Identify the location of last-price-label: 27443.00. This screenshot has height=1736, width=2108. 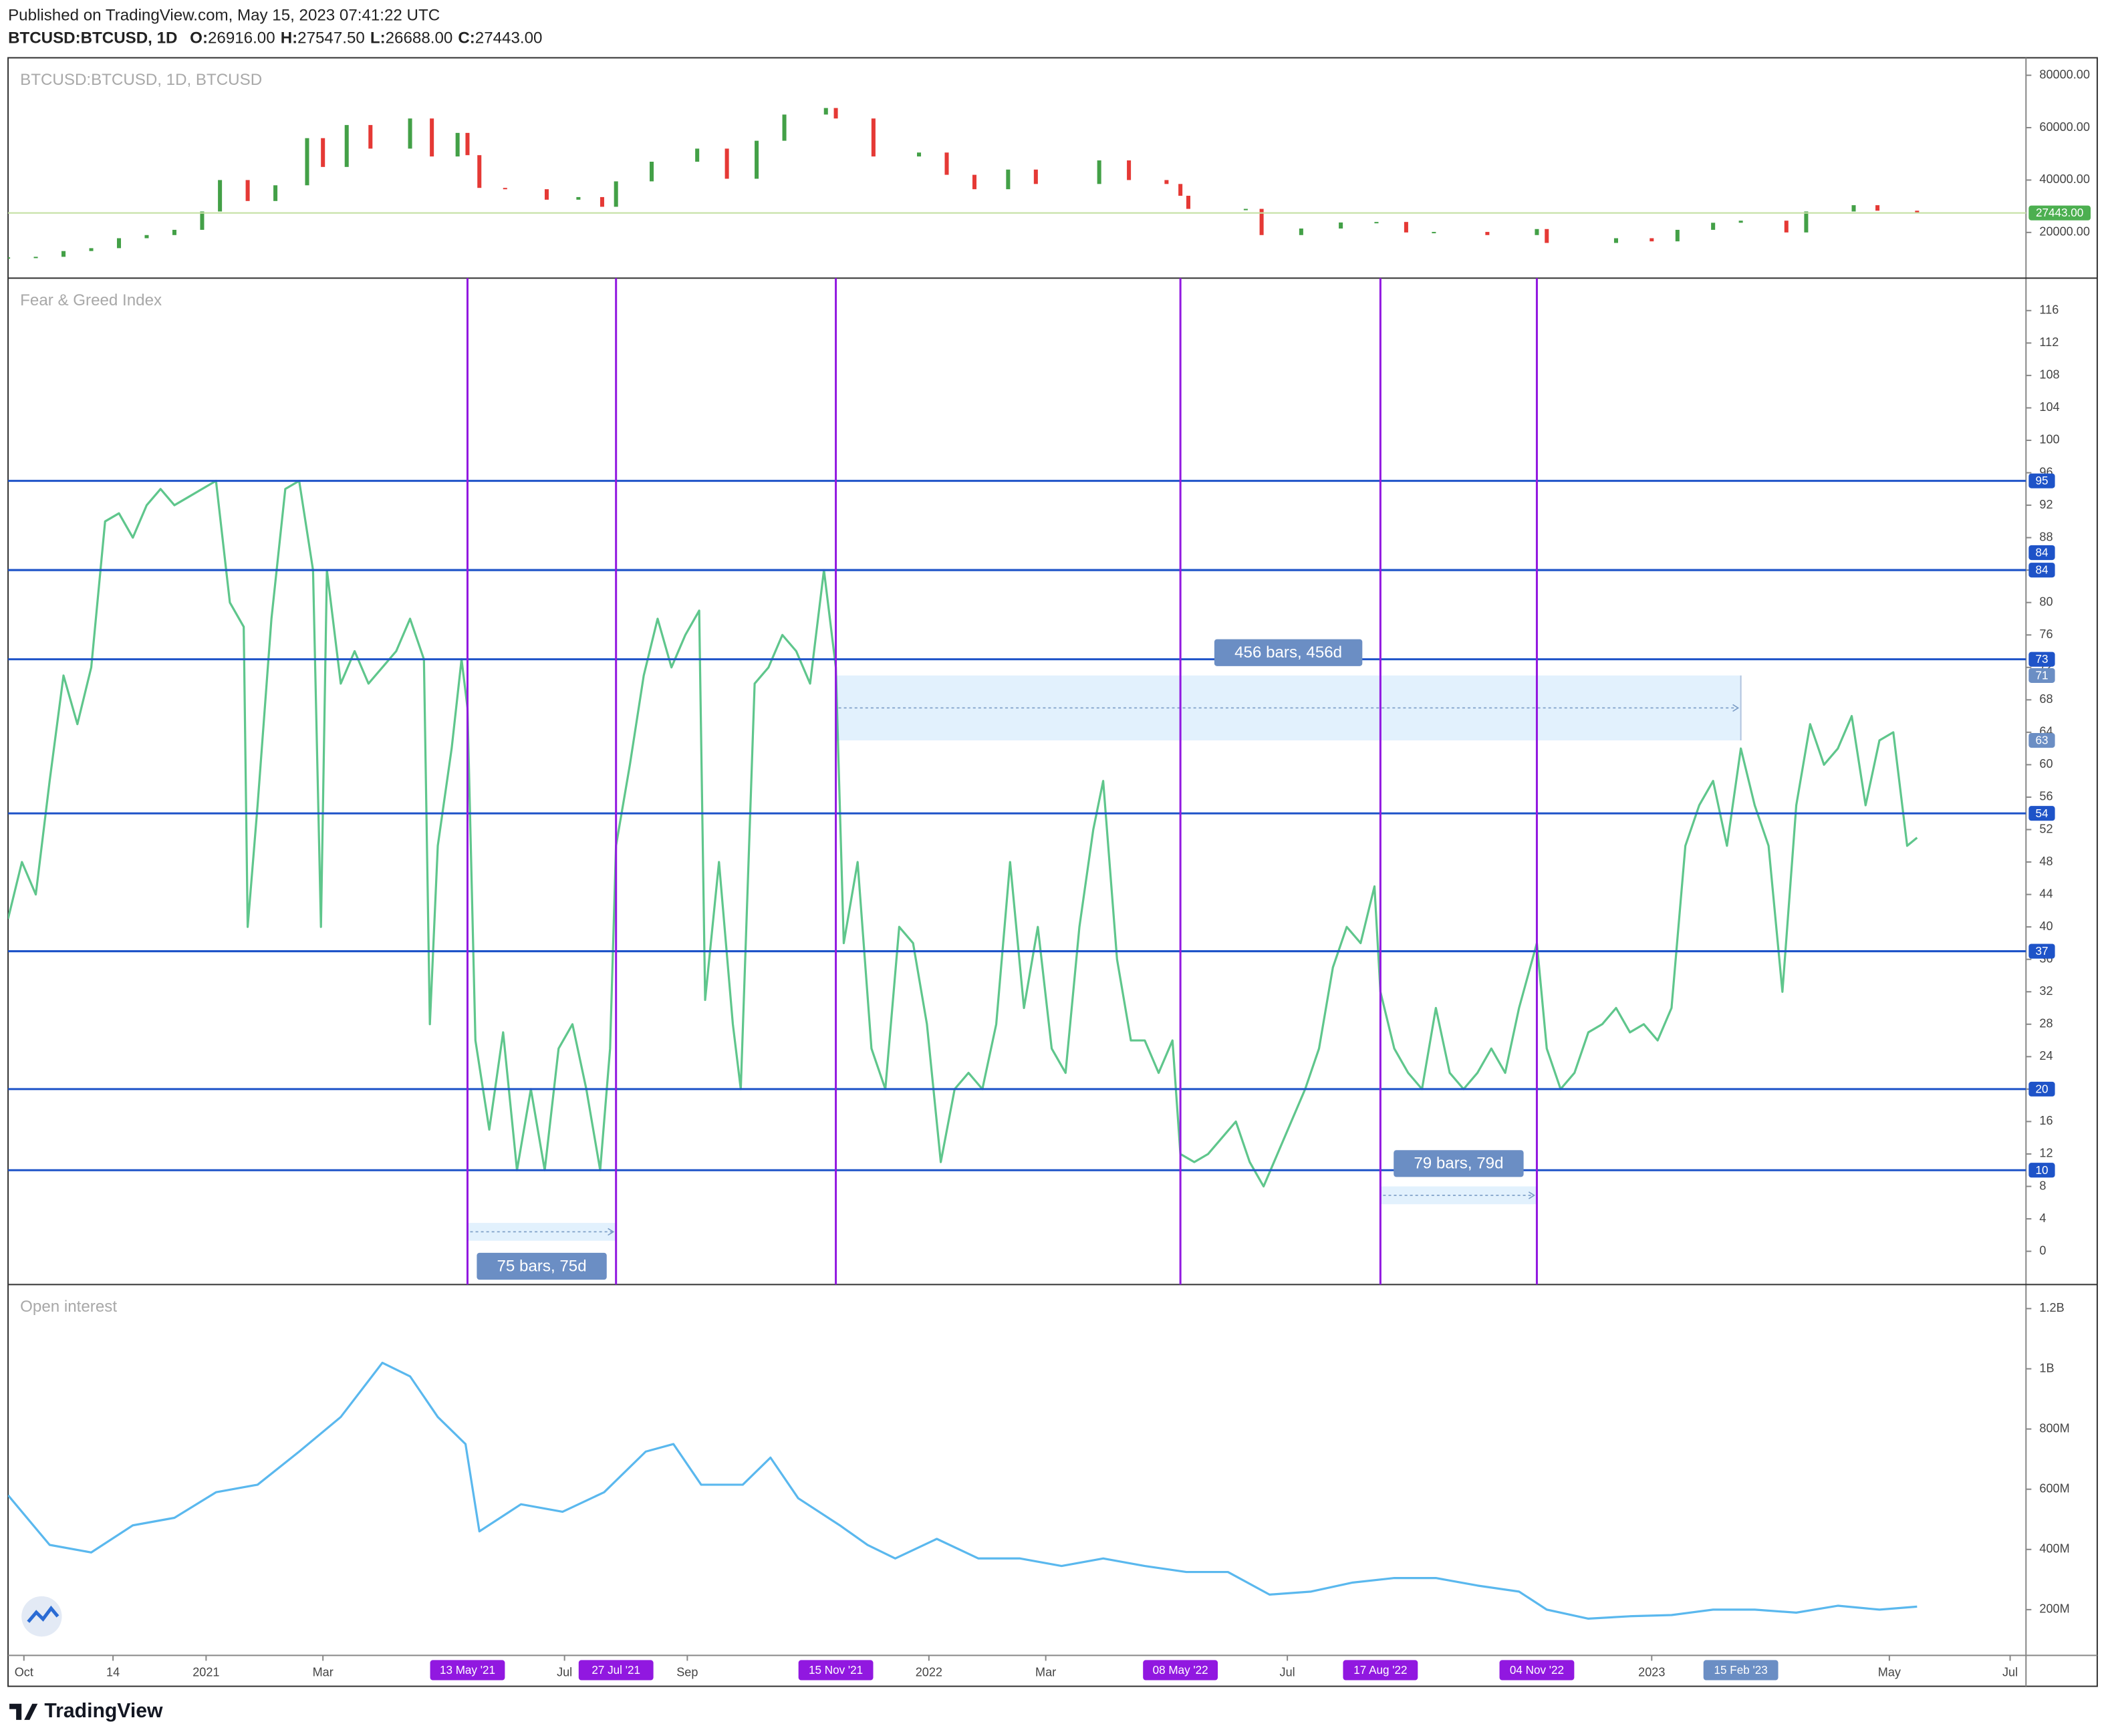
(2059, 212).